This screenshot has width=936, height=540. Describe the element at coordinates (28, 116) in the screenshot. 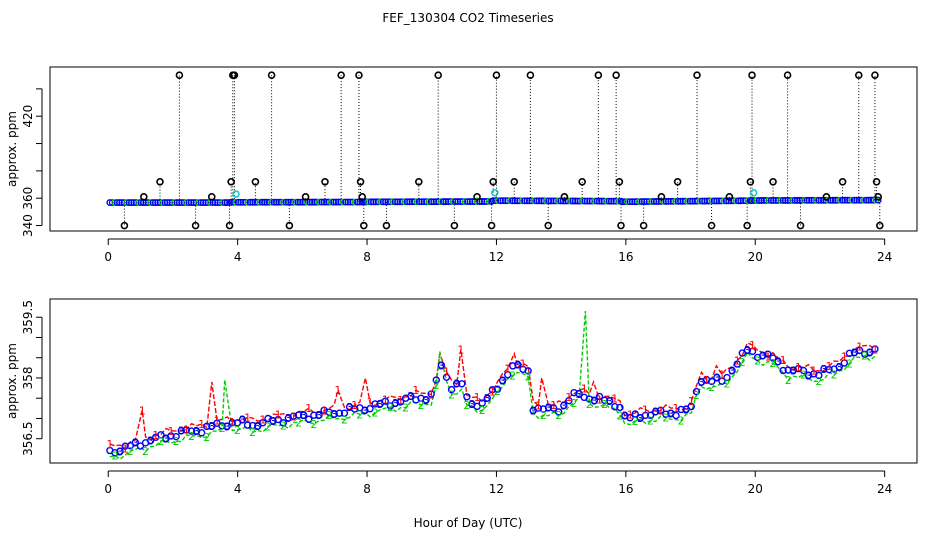

I see `top-y-tick-label: 420` at that location.